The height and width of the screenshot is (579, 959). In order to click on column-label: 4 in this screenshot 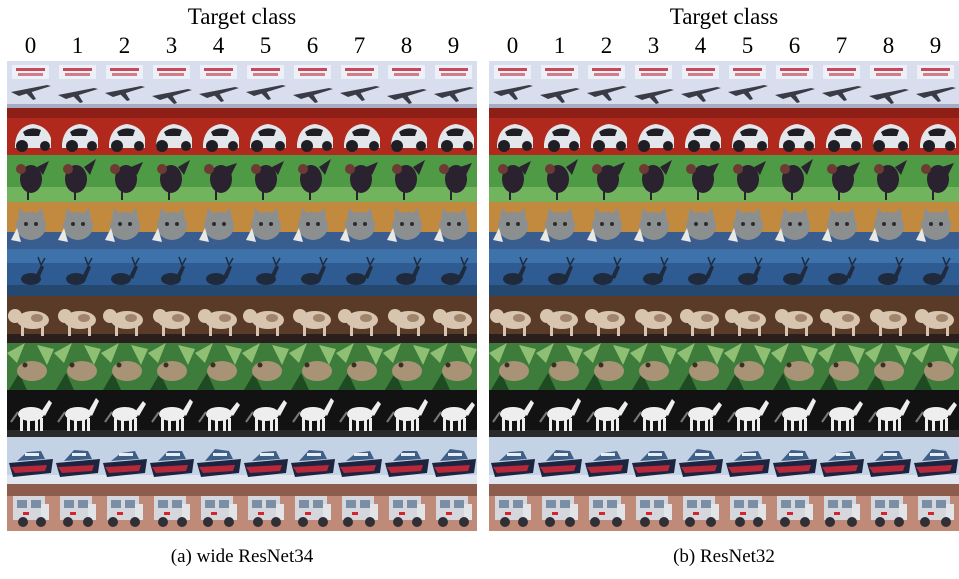, I will do `click(700, 45)`.